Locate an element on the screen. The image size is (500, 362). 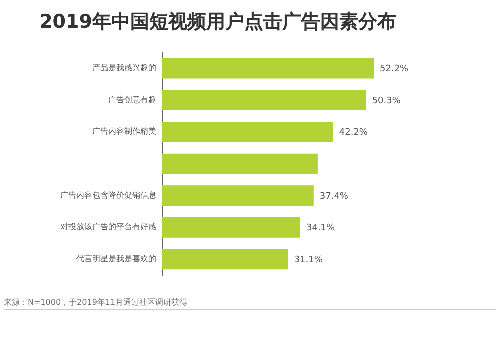
y-tick-label: 广告内容制作精美 is located at coordinates (124, 131).